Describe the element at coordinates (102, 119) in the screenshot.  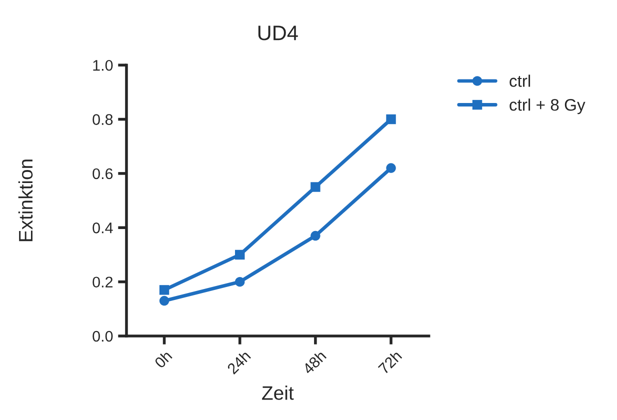
I see `y-tick-label: 0.8` at that location.